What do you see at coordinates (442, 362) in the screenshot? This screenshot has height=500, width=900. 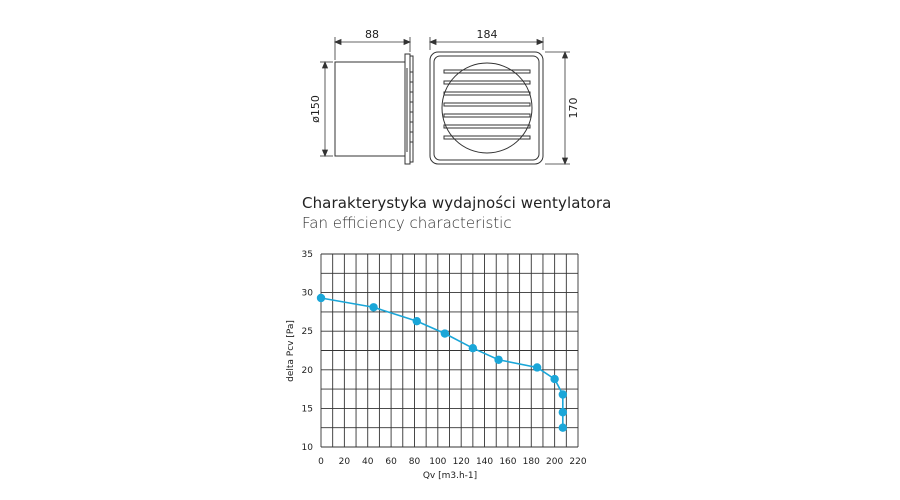 I see `chart-series` at bounding box center [442, 362].